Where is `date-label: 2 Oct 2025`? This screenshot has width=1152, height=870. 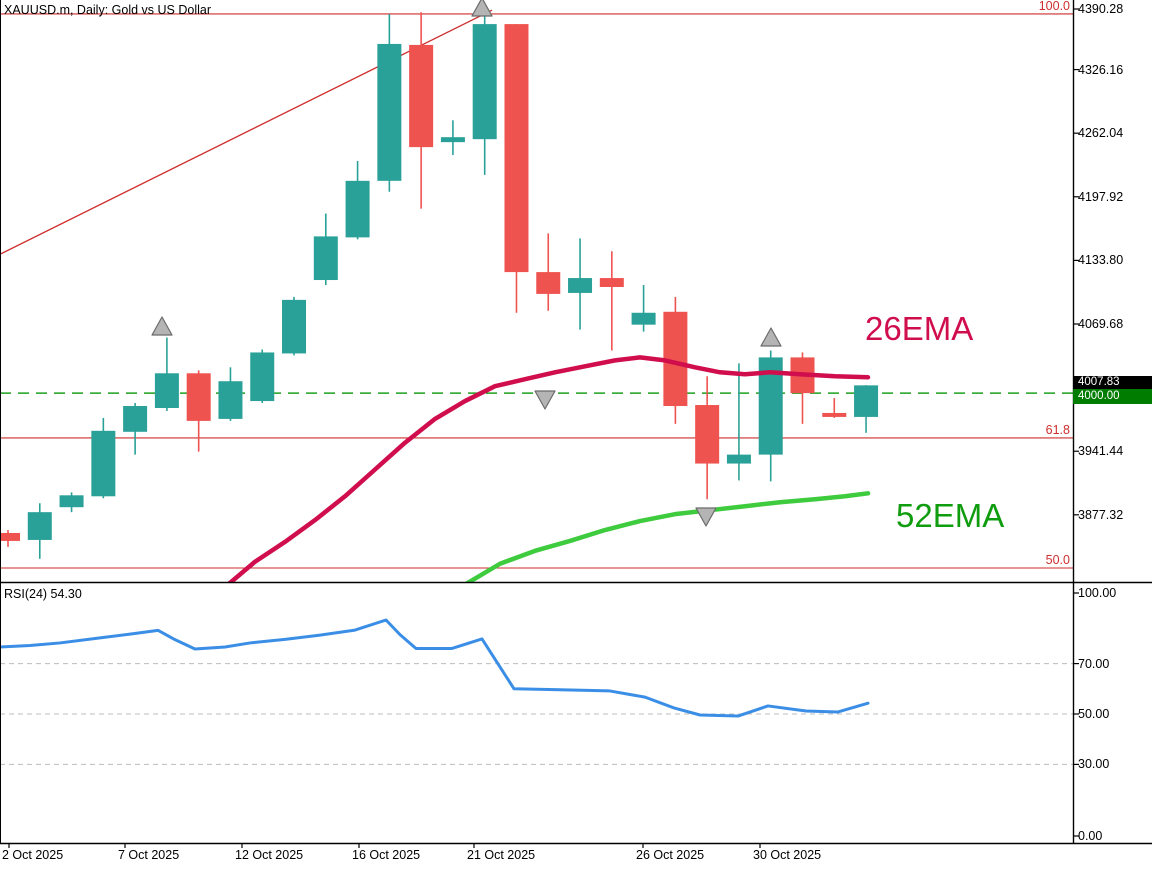
date-label: 2 Oct 2025 is located at coordinates (33, 855).